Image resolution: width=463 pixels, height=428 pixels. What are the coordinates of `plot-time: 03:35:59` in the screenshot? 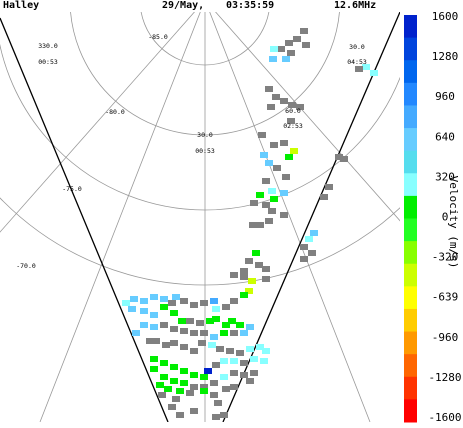 It's located at (250, 5).